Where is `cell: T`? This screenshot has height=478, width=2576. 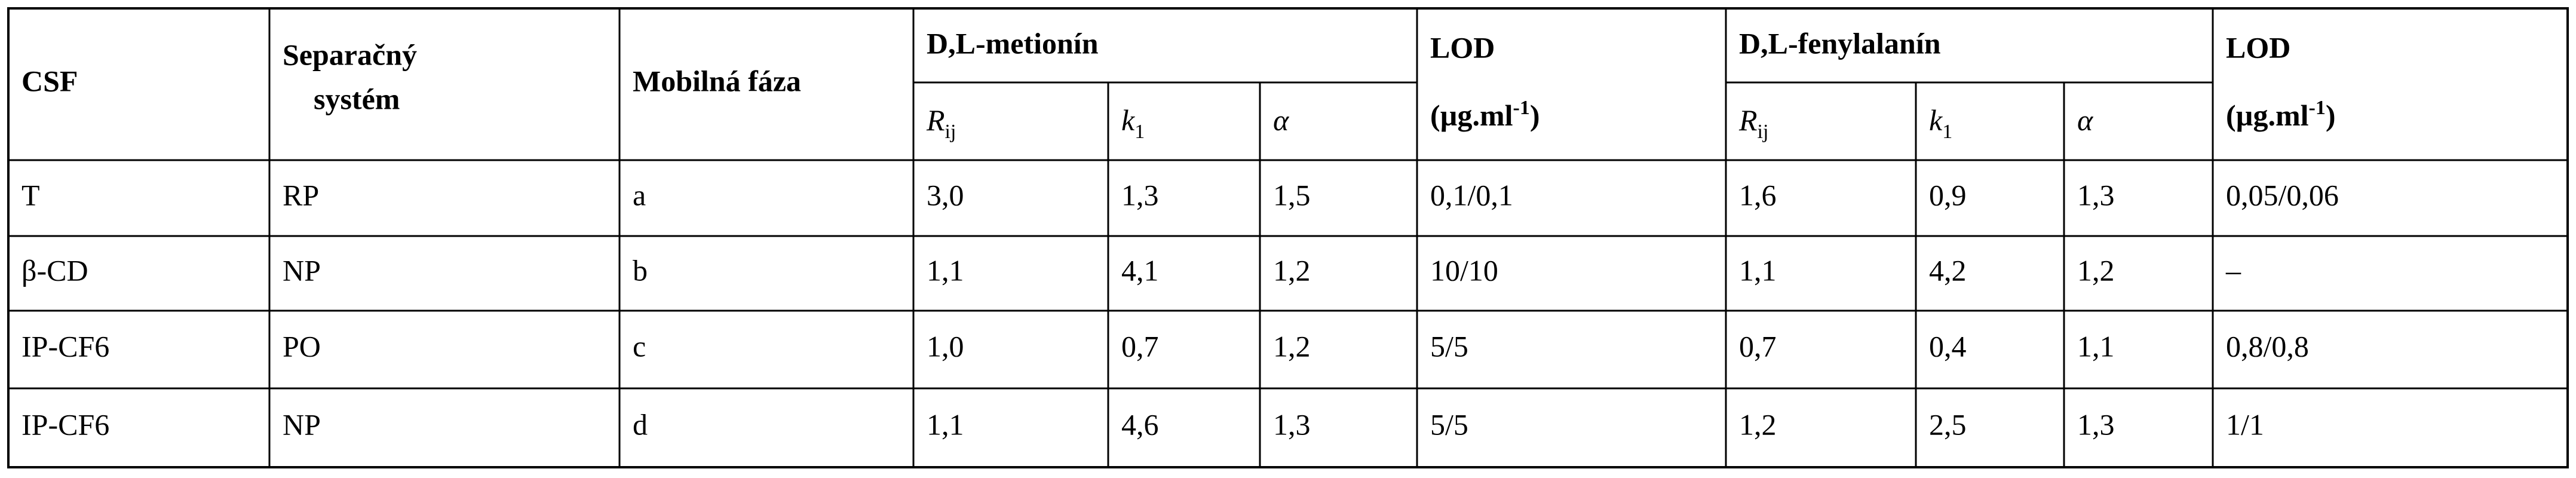
cell: T is located at coordinates (31, 195).